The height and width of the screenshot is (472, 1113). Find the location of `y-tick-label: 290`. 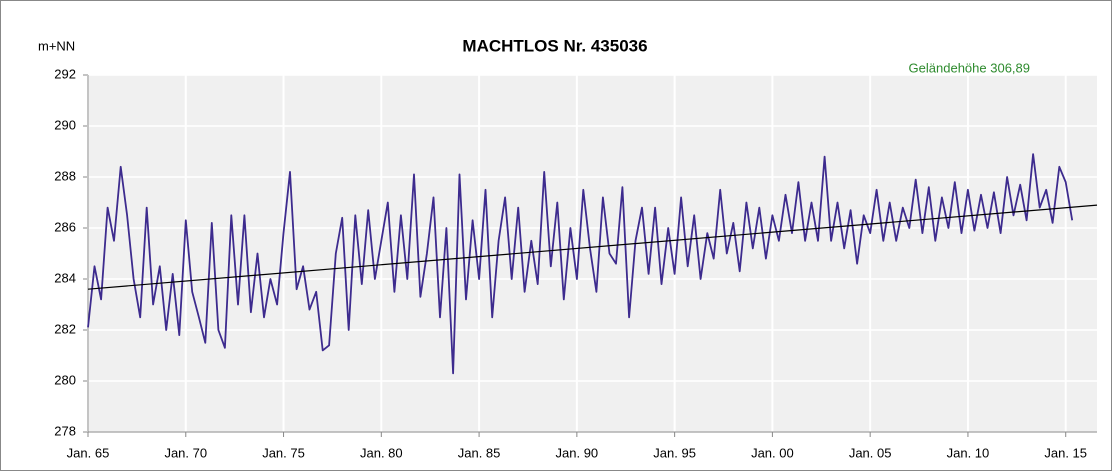

y-tick-label: 290 is located at coordinates (65, 124).